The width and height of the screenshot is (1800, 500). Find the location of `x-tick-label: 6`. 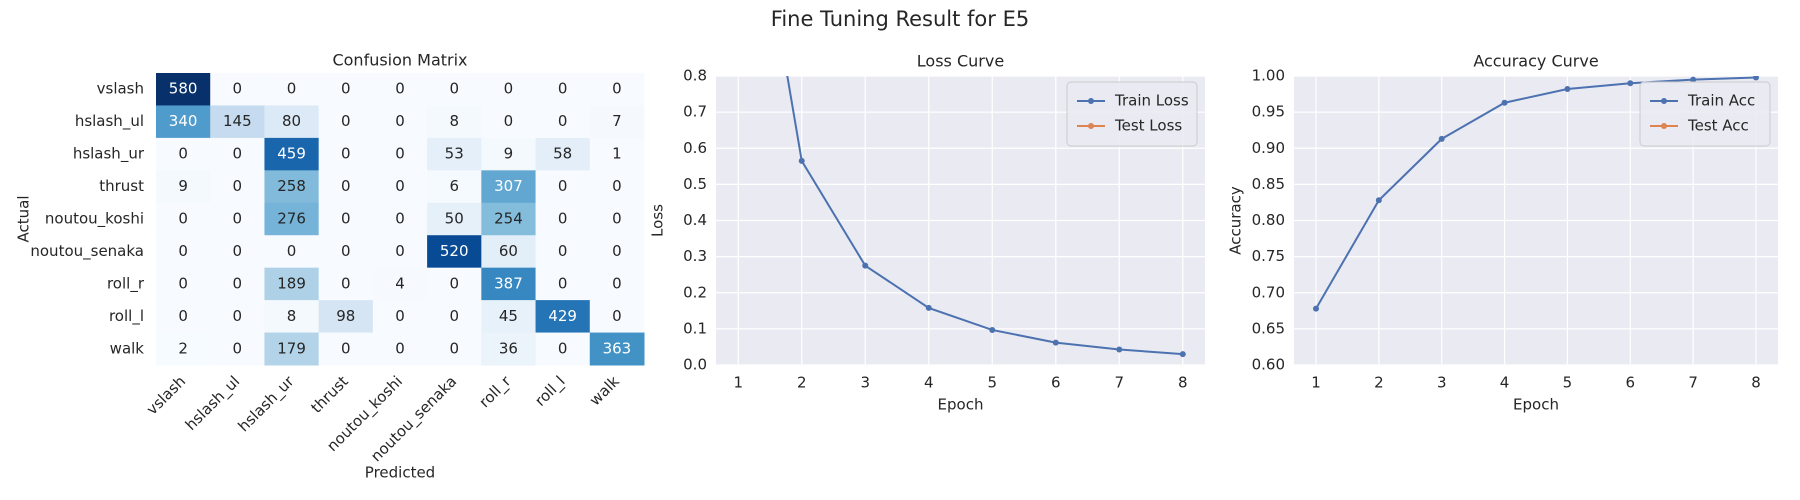

x-tick-label: 6 is located at coordinates (1631, 383).